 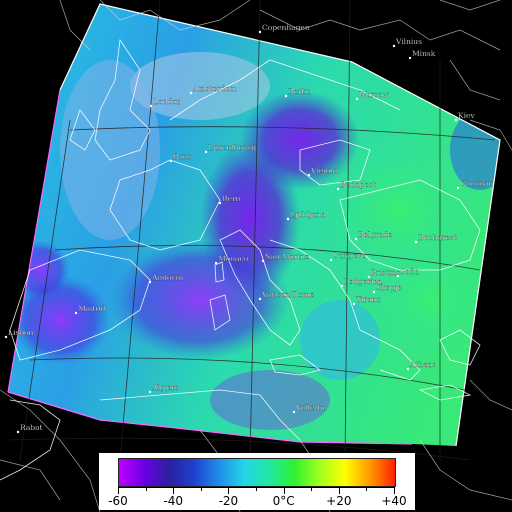 What do you see at coordinates (283, 501) in the screenshot?
I see `legend-tick-label: 0°C` at bounding box center [283, 501].